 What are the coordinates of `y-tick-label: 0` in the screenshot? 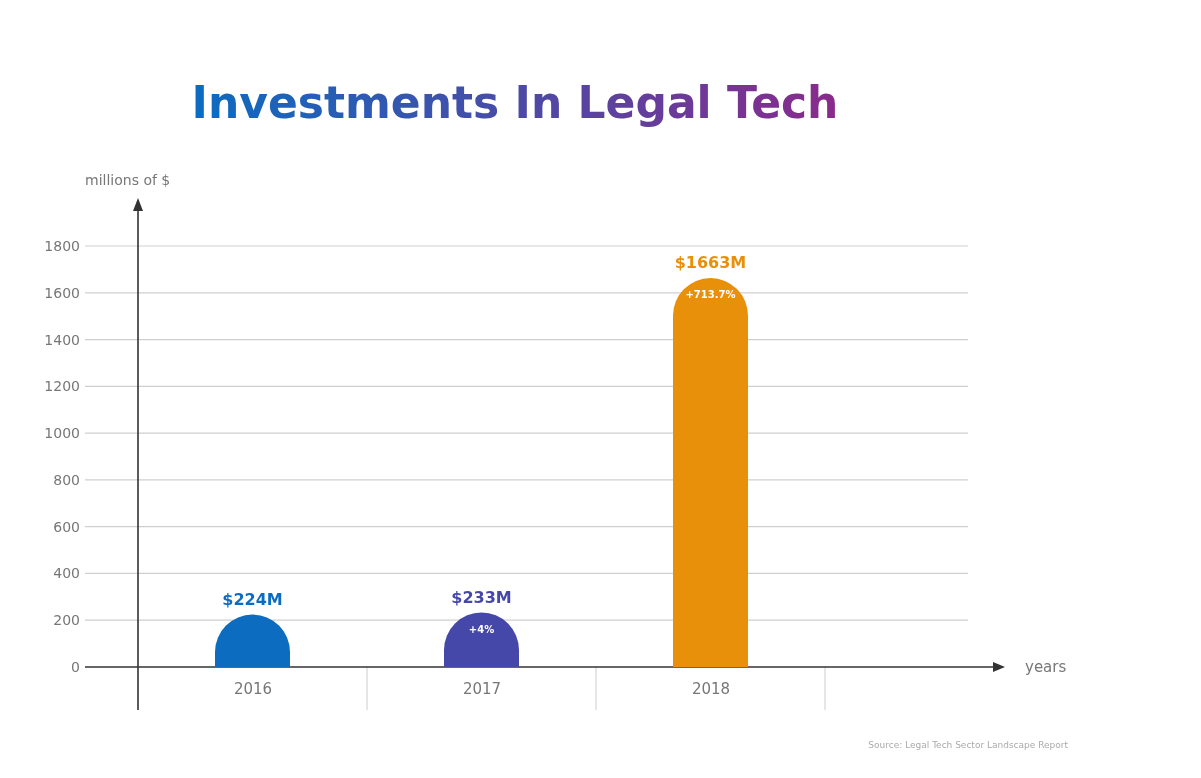 It's located at (75, 666).